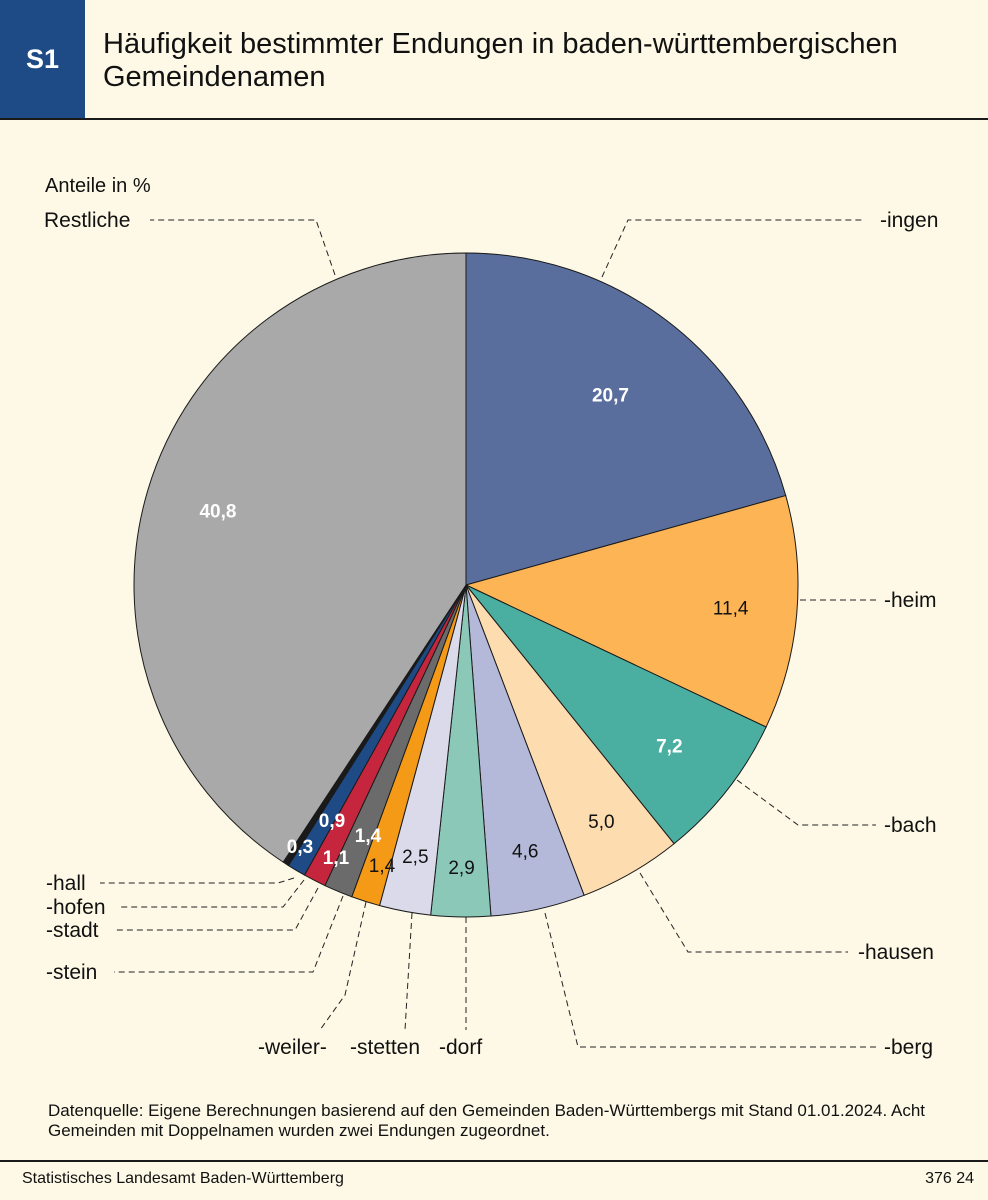 The height and width of the screenshot is (1200, 988). I want to click on value-label-bach: 7,2, so click(669, 746).